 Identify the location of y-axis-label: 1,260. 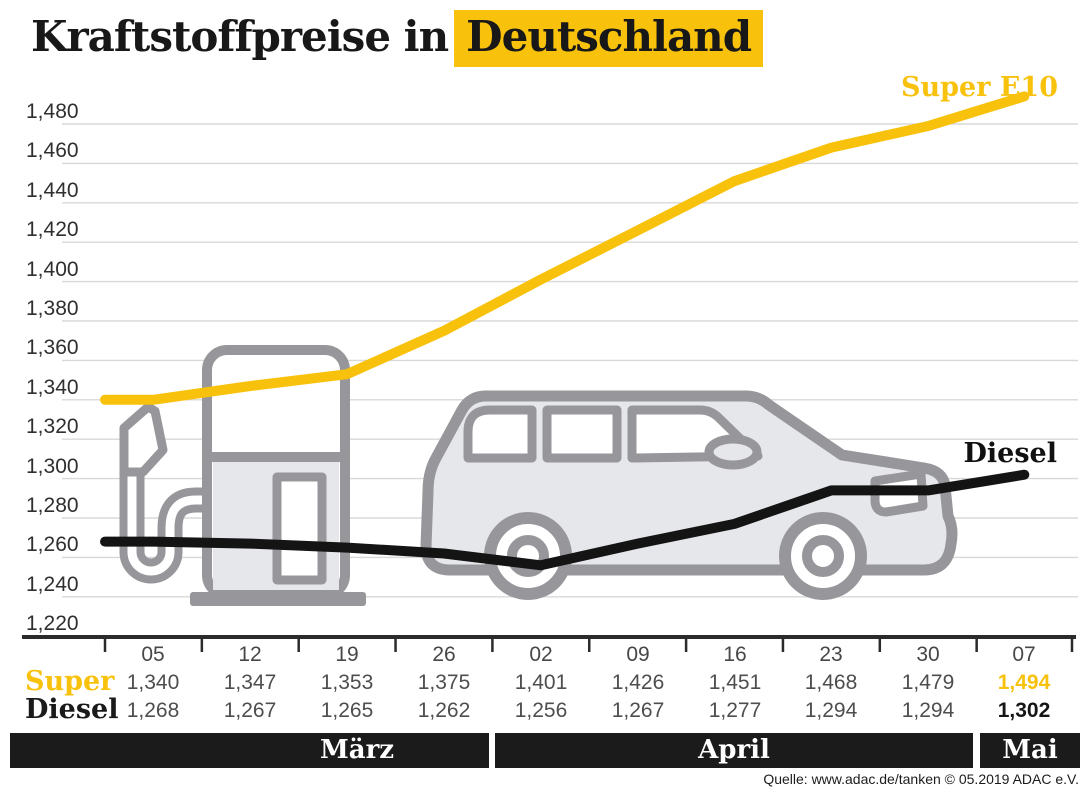
(52, 544).